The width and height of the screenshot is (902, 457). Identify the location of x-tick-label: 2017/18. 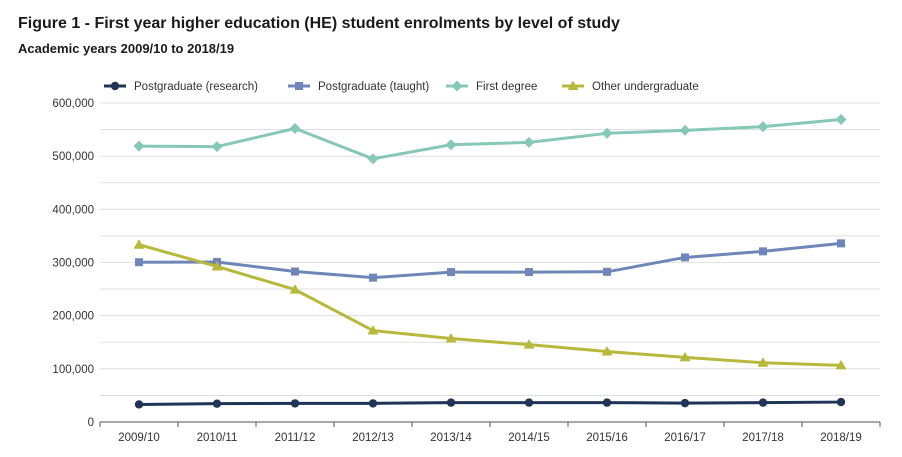
(763, 438).